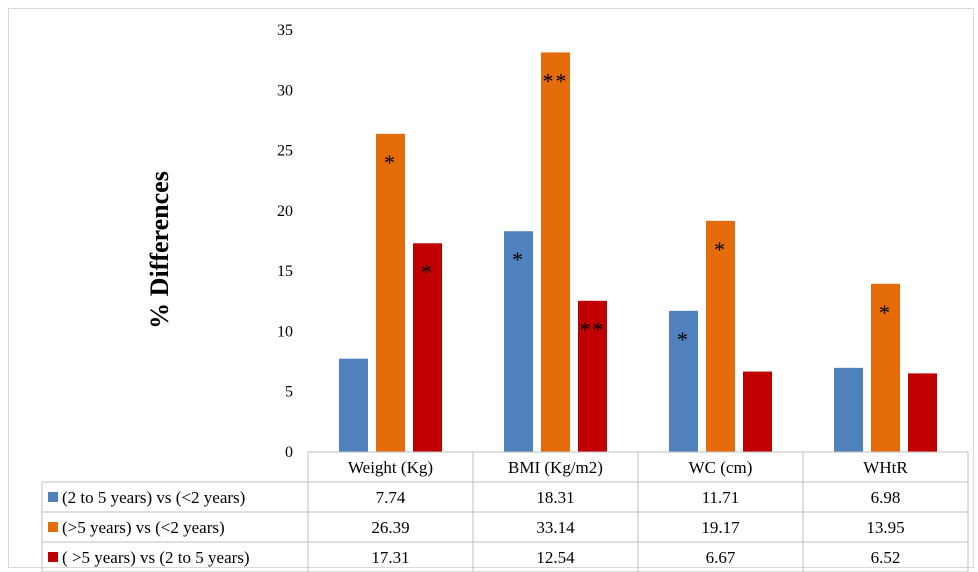  Describe the element at coordinates (721, 497) in the screenshot. I see `data-label: 11.71` at that location.